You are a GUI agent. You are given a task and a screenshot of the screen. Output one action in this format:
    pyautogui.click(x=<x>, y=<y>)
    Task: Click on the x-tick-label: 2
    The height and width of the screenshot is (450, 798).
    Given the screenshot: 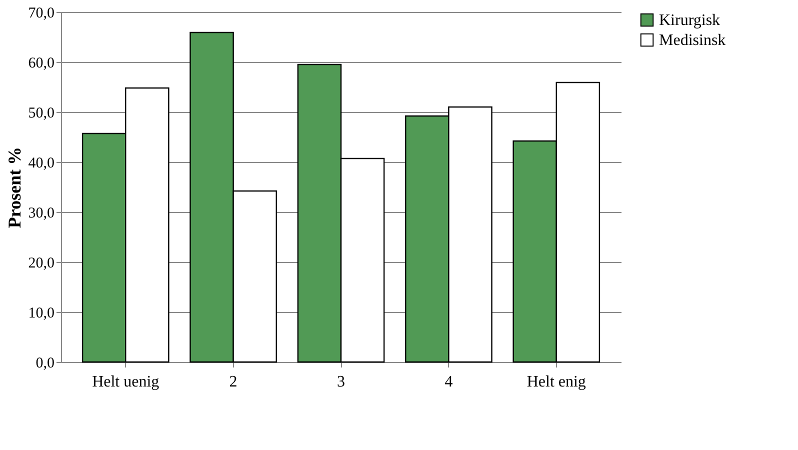 What is the action you would take?
    pyautogui.click(x=233, y=382)
    